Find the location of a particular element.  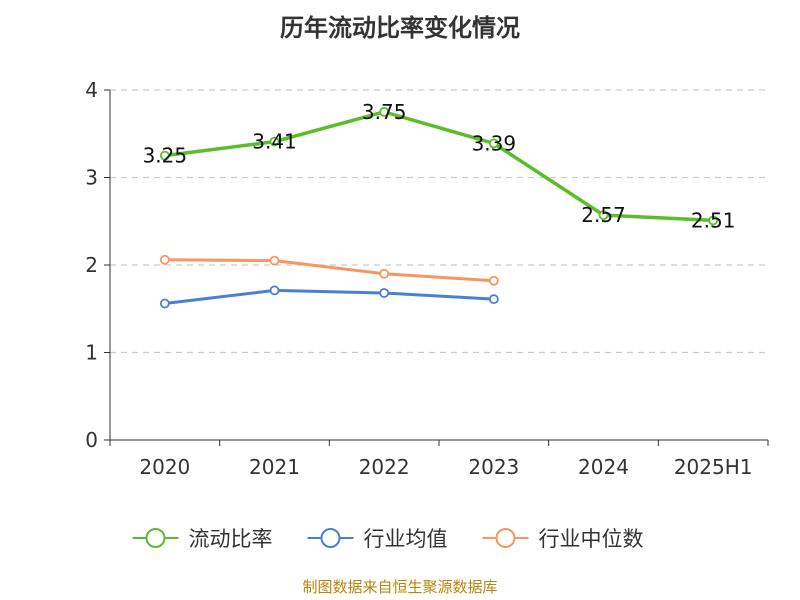

x-tick-label: 2023 is located at coordinates (493, 467).